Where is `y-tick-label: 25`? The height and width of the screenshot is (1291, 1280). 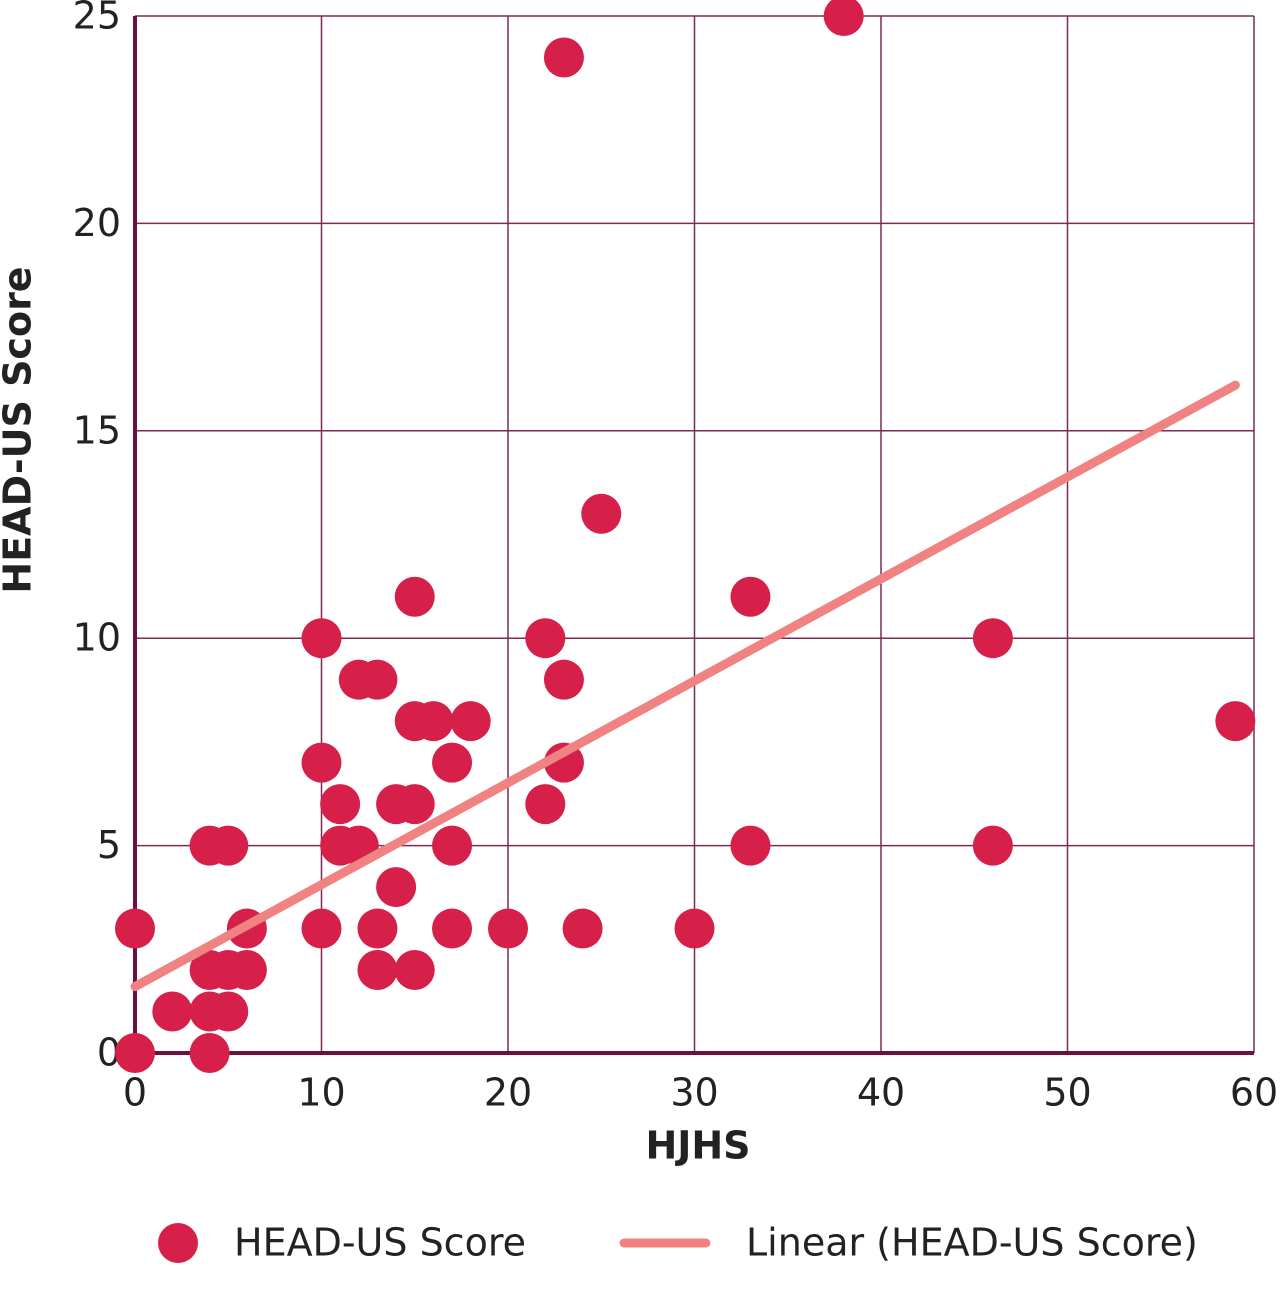
y-tick-label: 25 is located at coordinates (97, 19).